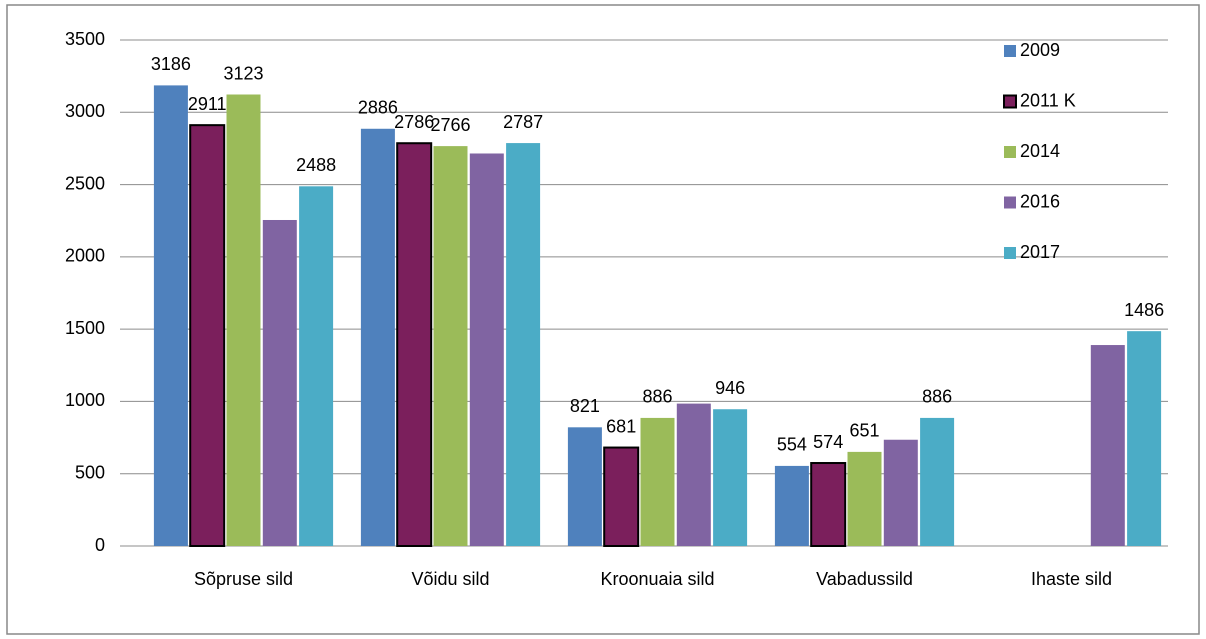  I want to click on data-label: 2766, so click(450, 125).